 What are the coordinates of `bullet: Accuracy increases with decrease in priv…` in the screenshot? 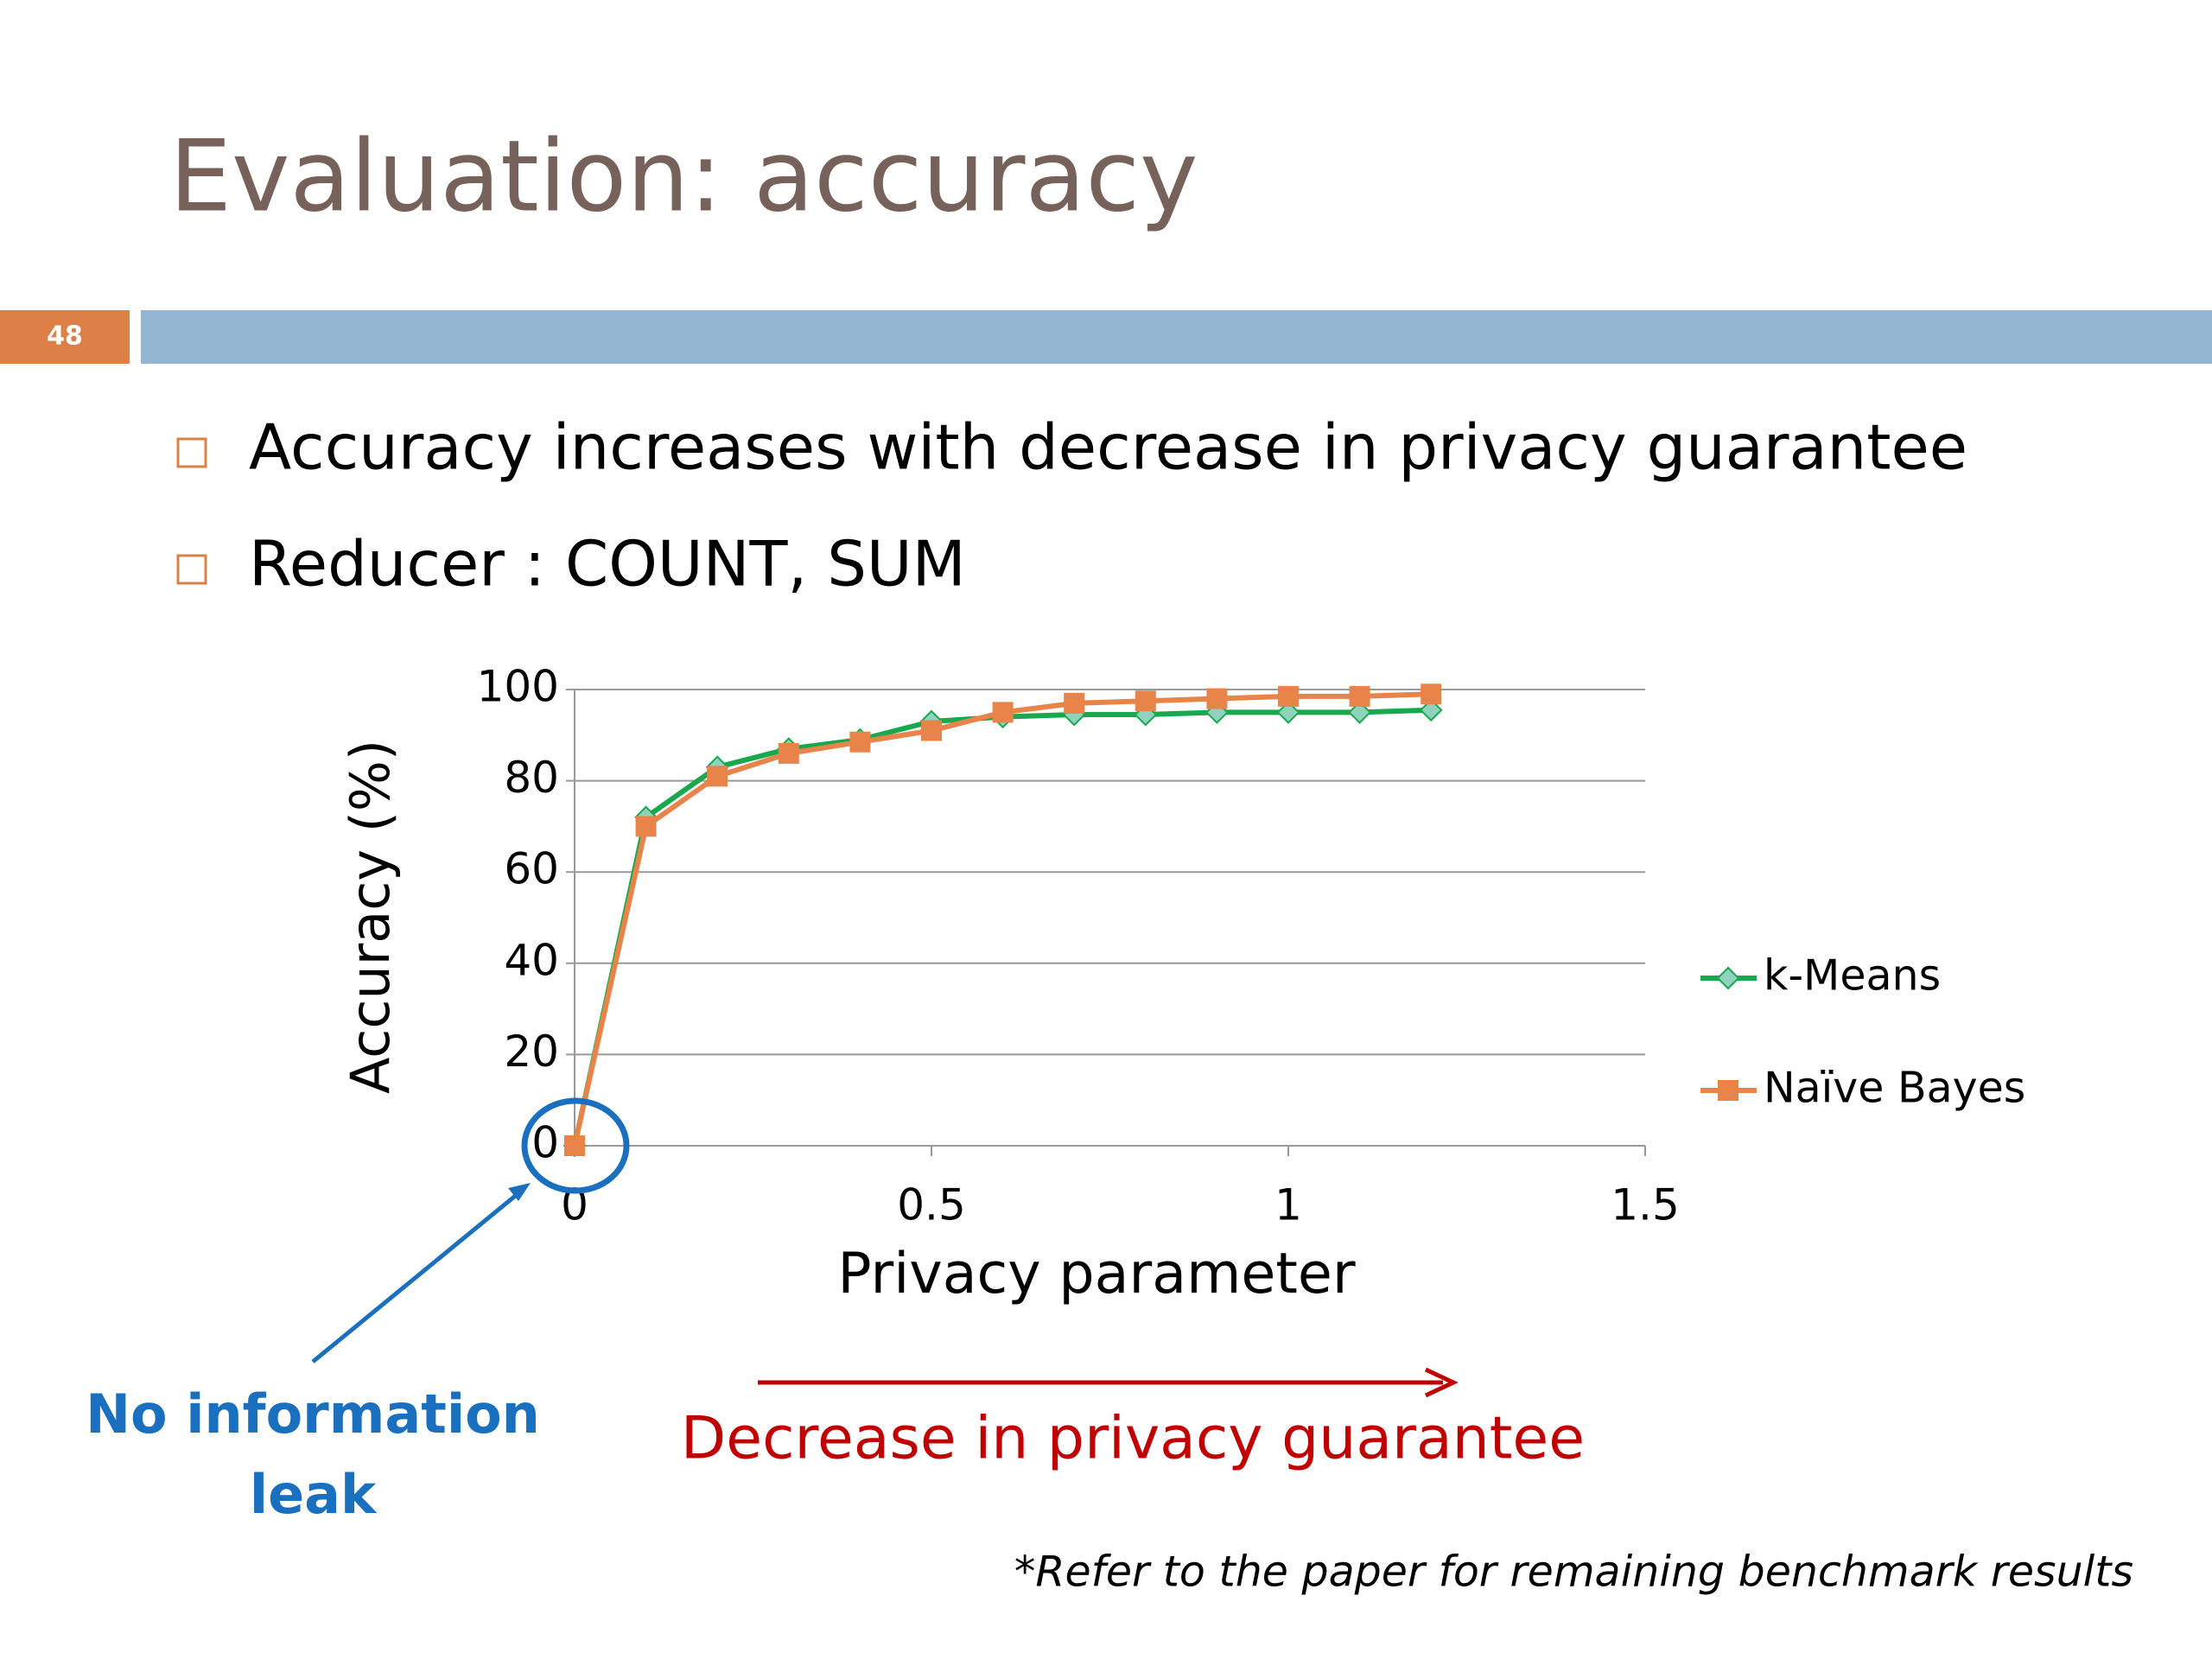 It's located at (1108, 448).